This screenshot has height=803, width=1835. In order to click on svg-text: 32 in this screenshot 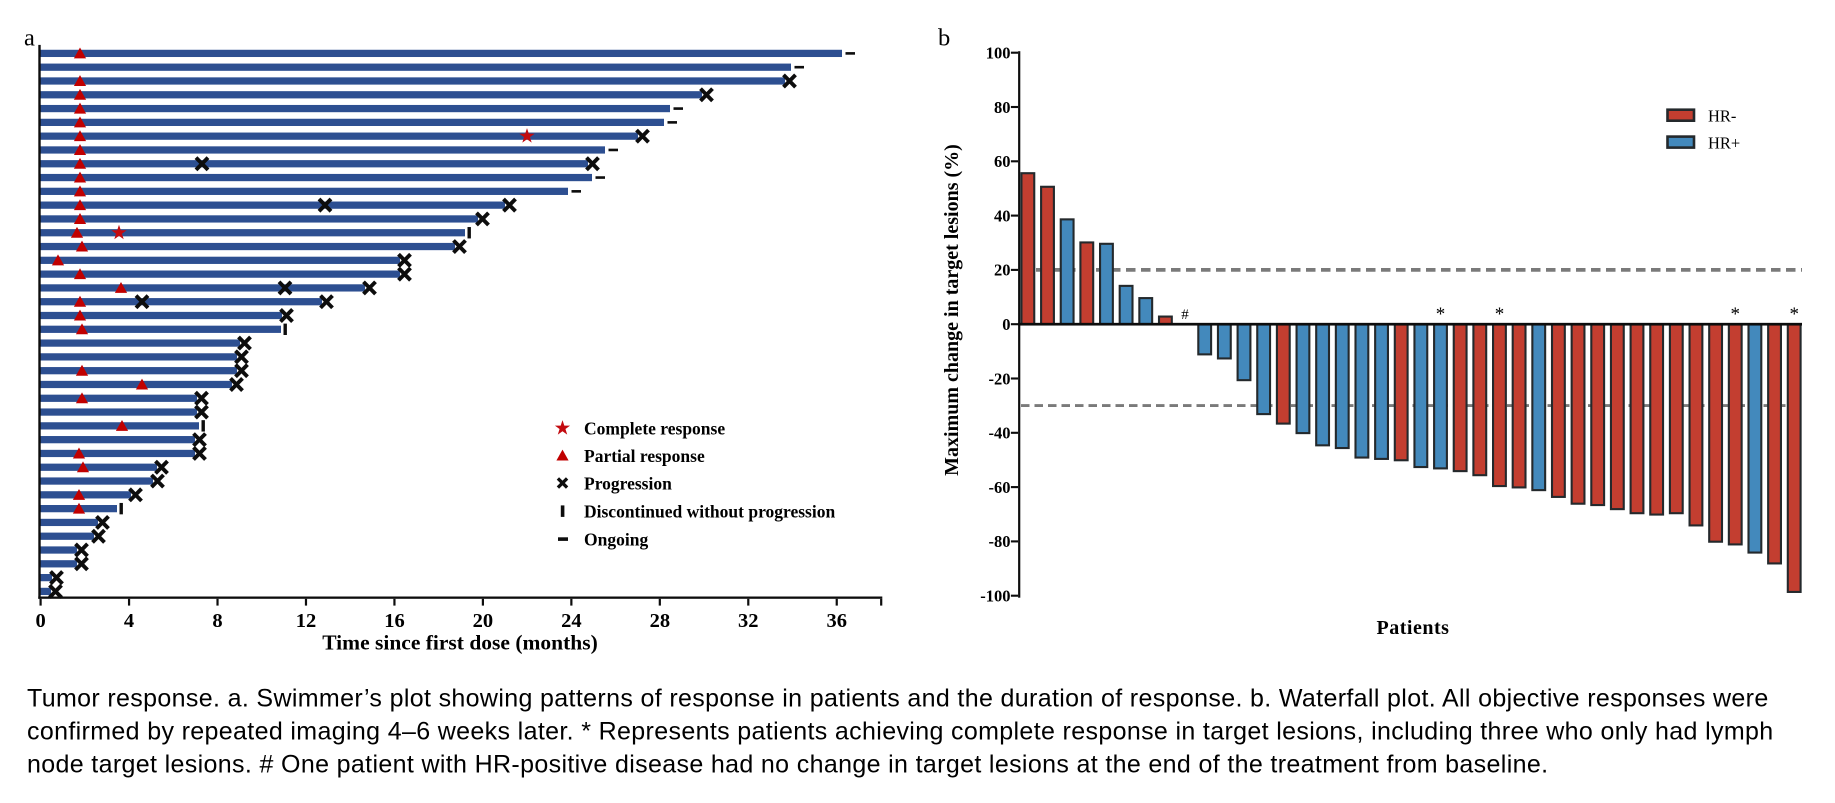, I will do `click(748, 621)`.